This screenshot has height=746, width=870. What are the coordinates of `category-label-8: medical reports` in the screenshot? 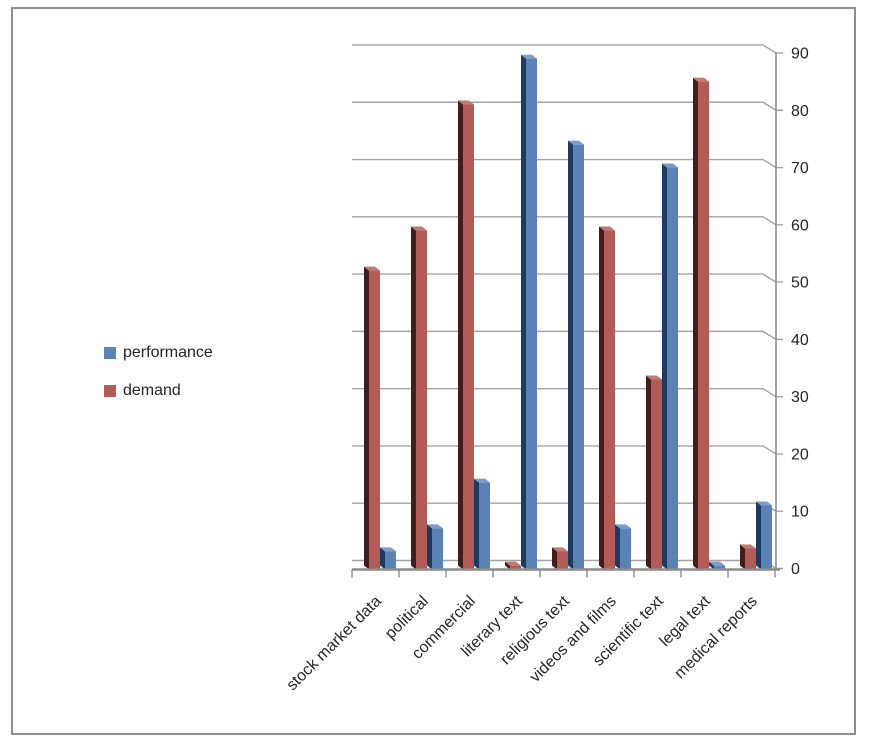 It's located at (715, 637).